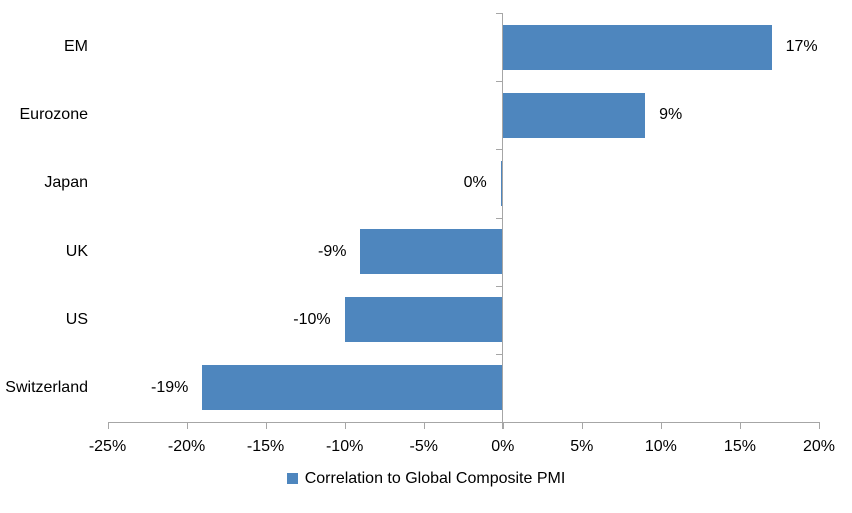  Describe the element at coordinates (76, 319) in the screenshot. I see `category-label: US` at that location.